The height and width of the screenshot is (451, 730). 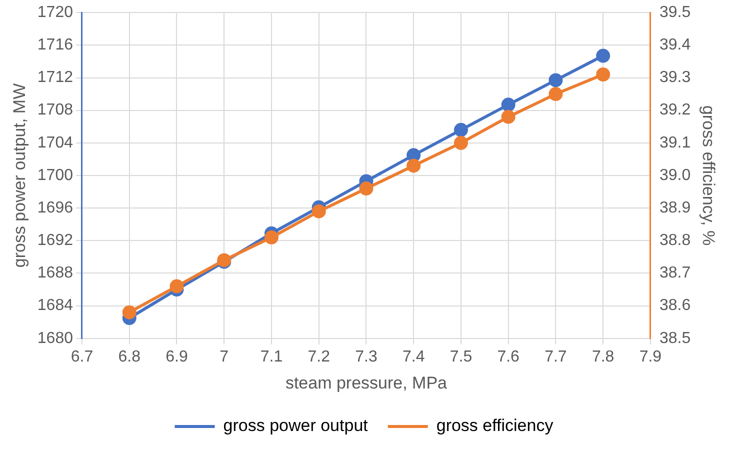 What do you see at coordinates (55, 77) in the screenshot?
I see `y-tick-label: 1712` at bounding box center [55, 77].